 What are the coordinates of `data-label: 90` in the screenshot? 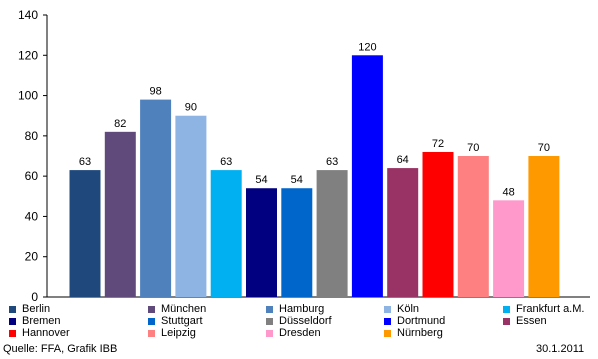 It's located at (191, 108).